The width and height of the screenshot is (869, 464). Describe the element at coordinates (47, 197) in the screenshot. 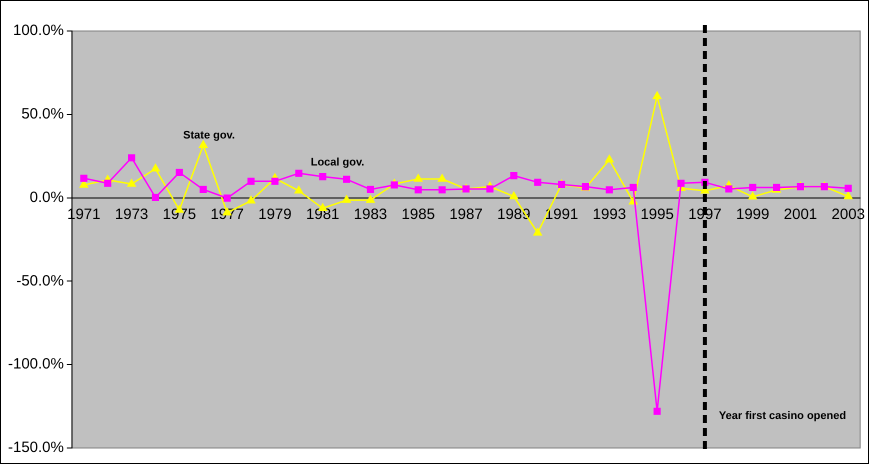

I see `y-tick-label: 0.0%` at that location.